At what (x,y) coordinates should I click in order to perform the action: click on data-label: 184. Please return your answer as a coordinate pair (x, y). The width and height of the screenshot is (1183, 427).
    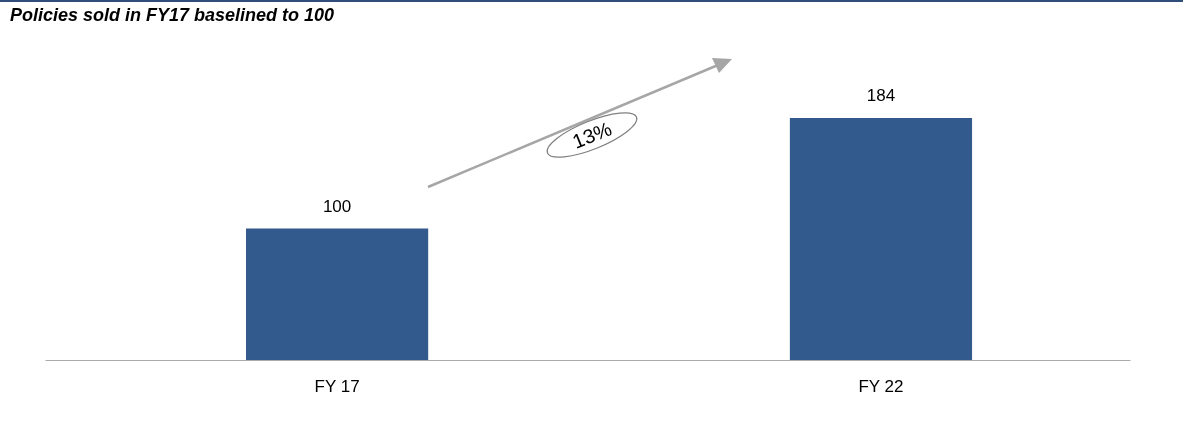
    Looking at the image, I should click on (881, 96).